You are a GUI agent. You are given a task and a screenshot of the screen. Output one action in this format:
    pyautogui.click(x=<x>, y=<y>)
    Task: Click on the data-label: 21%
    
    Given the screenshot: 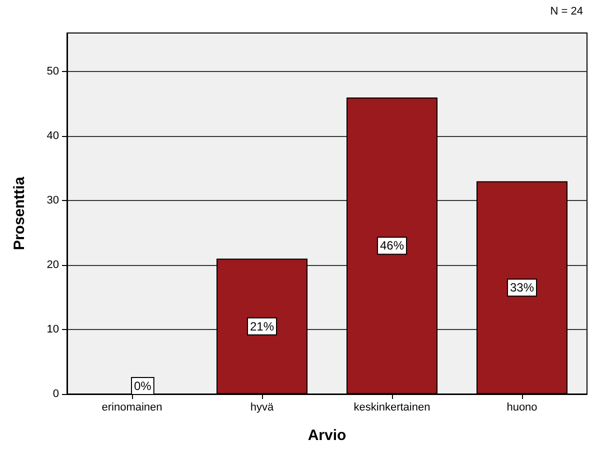 What is the action you would take?
    pyautogui.click(x=262, y=326)
    